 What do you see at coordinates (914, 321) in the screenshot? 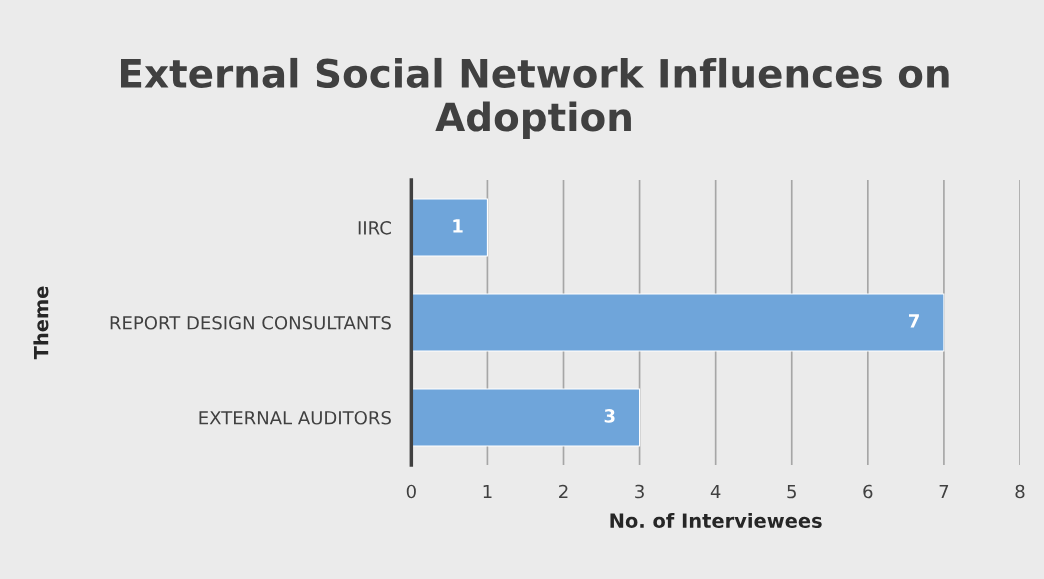
I see `data-label: 7` at bounding box center [914, 321].